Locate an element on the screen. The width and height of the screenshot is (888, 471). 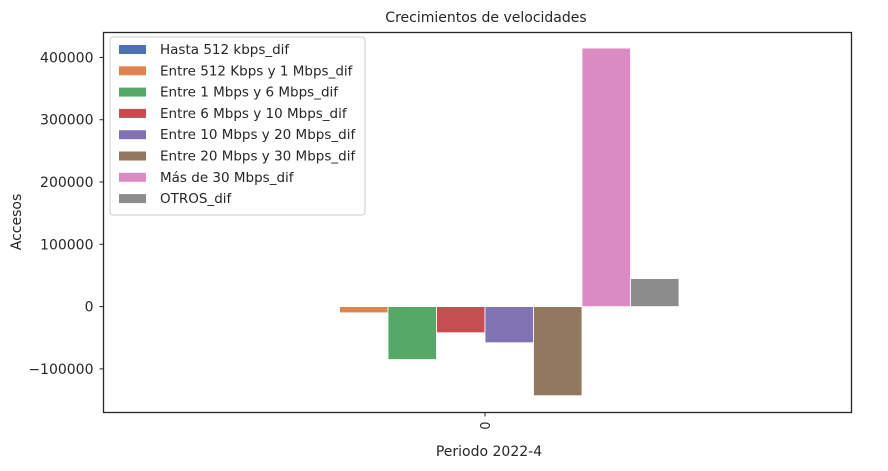
legend-label: Más de 30 Mbps_dif is located at coordinates (227, 178).